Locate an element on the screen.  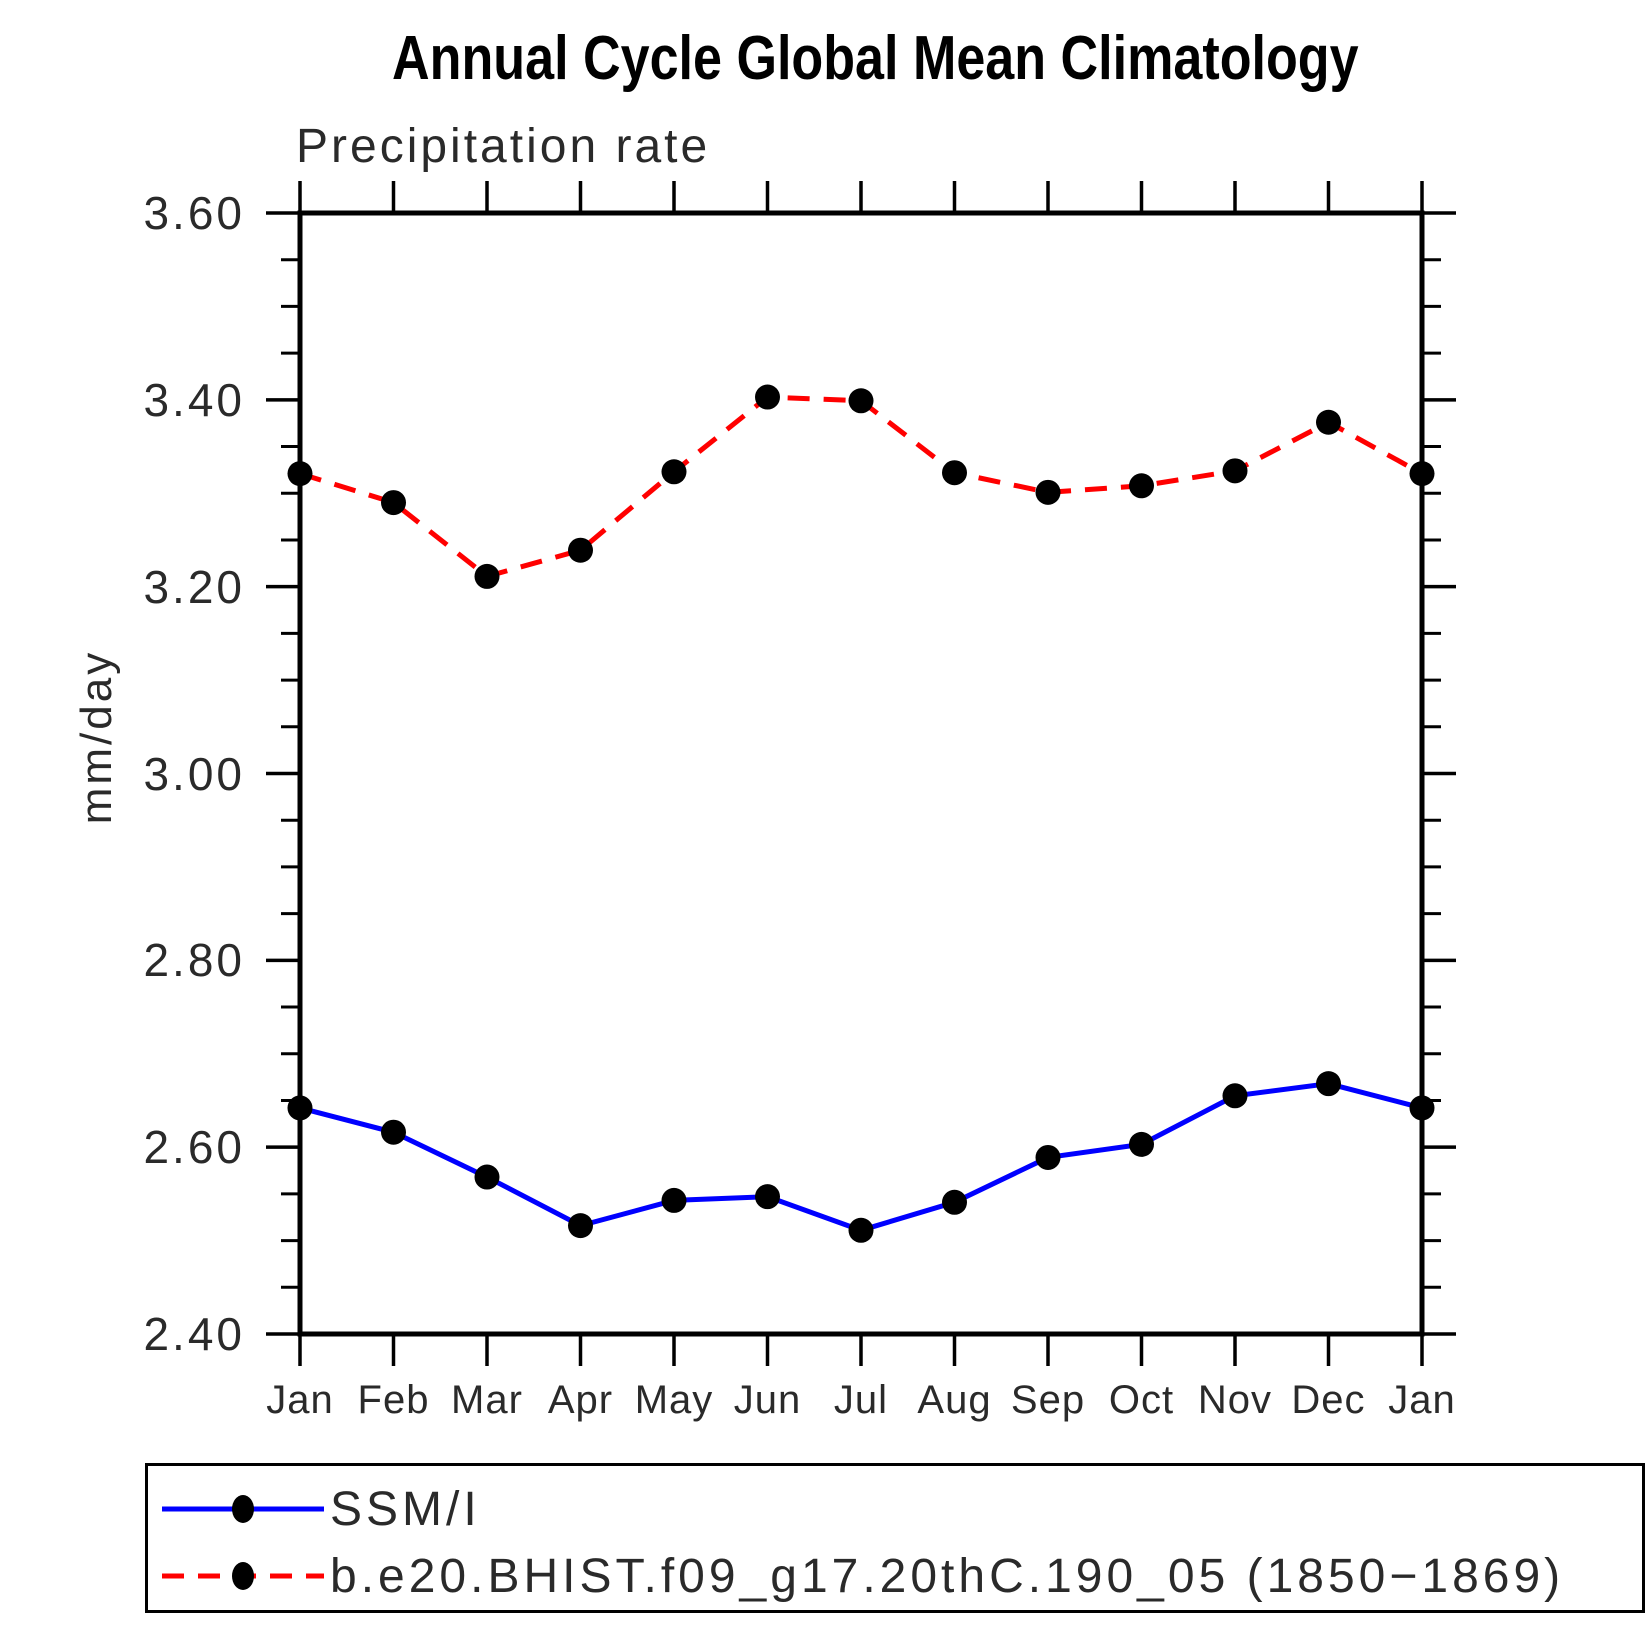
x-tick-label: Nov is located at coordinates (1235, 1400).